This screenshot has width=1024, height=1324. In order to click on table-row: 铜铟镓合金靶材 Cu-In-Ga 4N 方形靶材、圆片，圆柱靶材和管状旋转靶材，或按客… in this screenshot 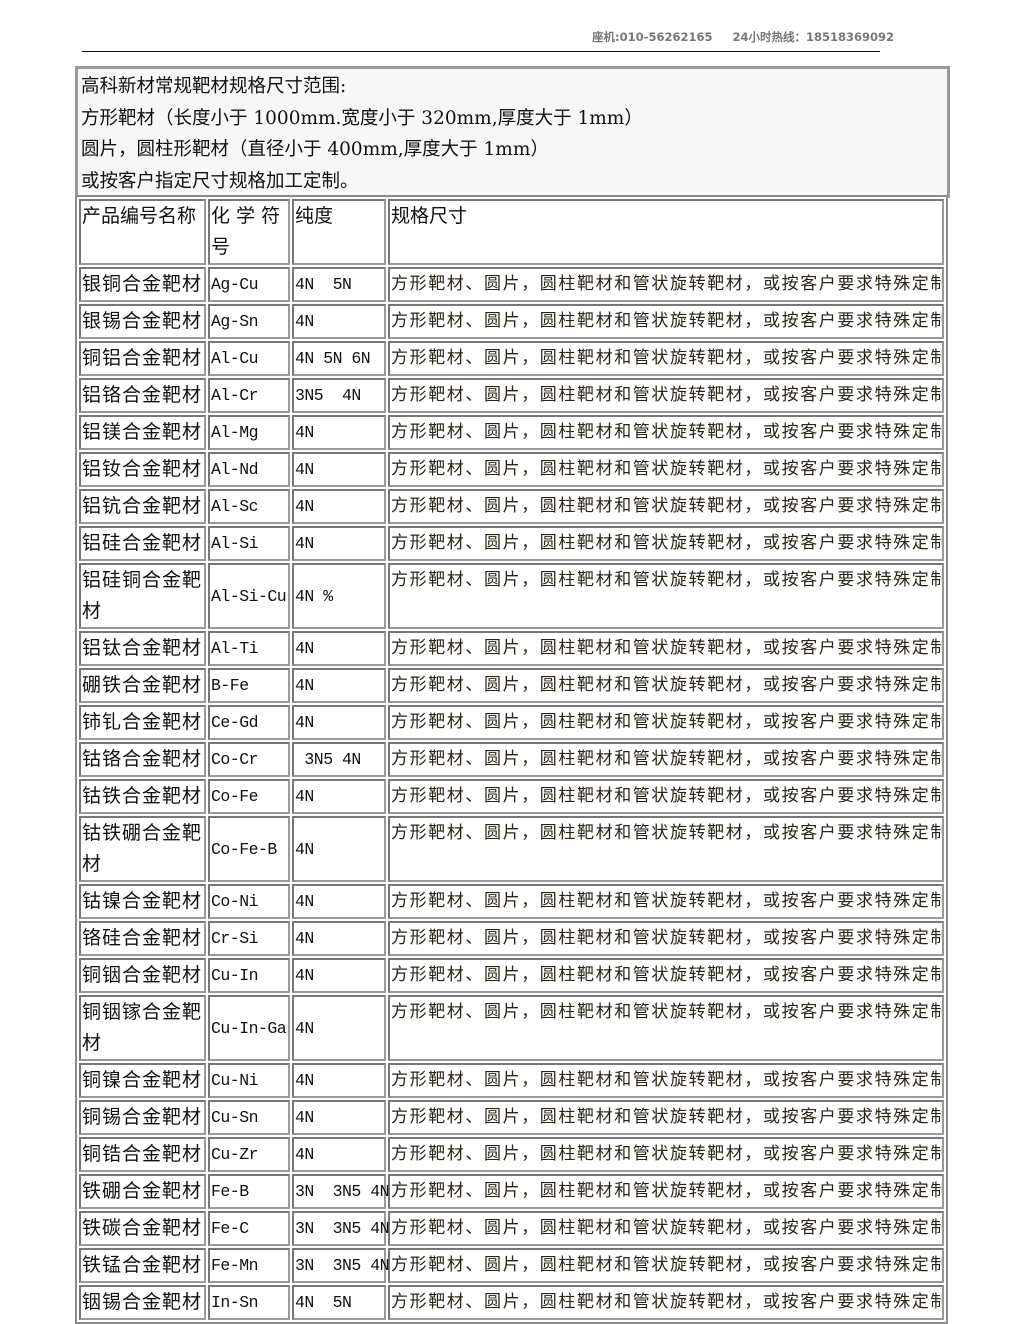, I will do `click(511, 1028)`.